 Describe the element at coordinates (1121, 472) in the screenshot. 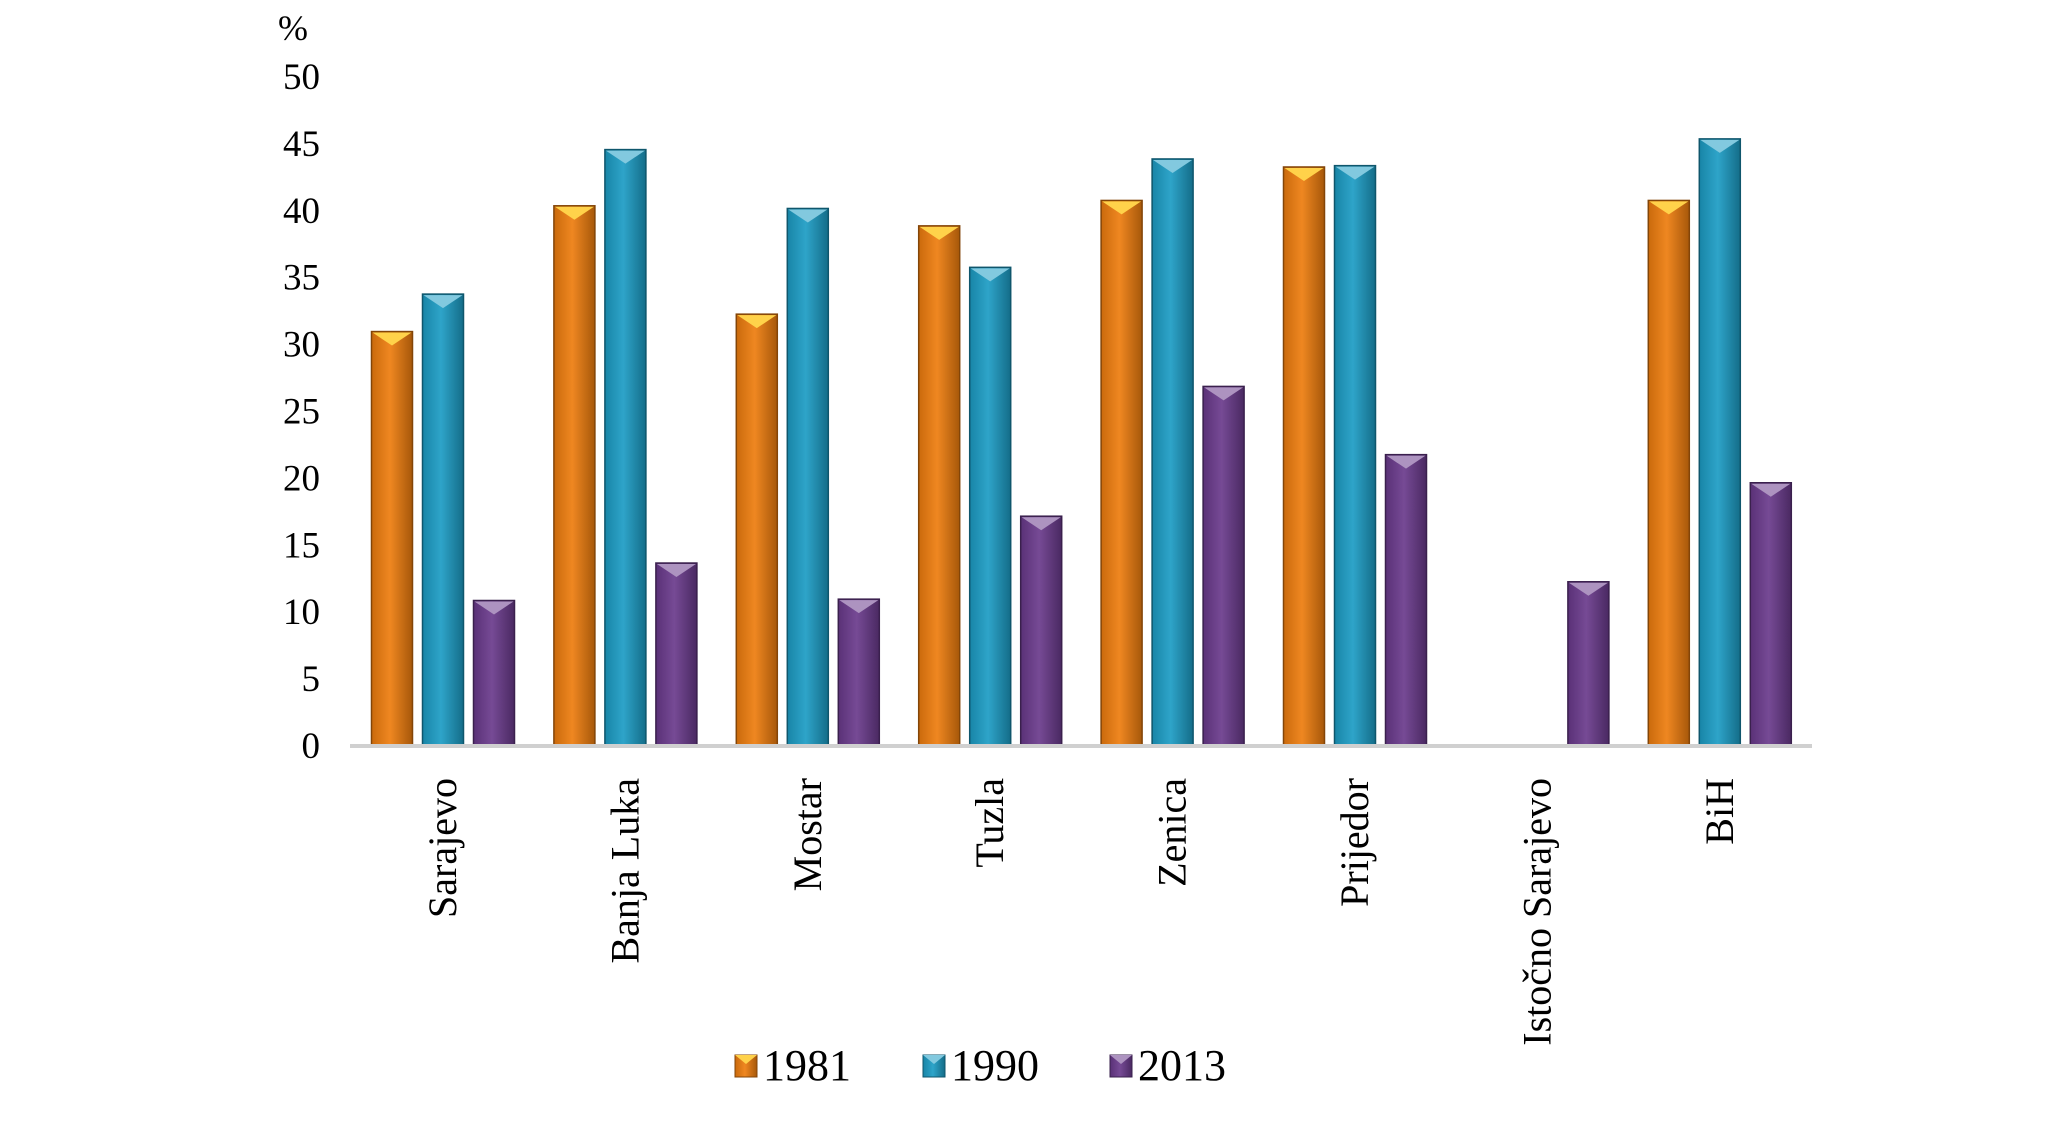

I see `bar-1981-zenica` at that location.